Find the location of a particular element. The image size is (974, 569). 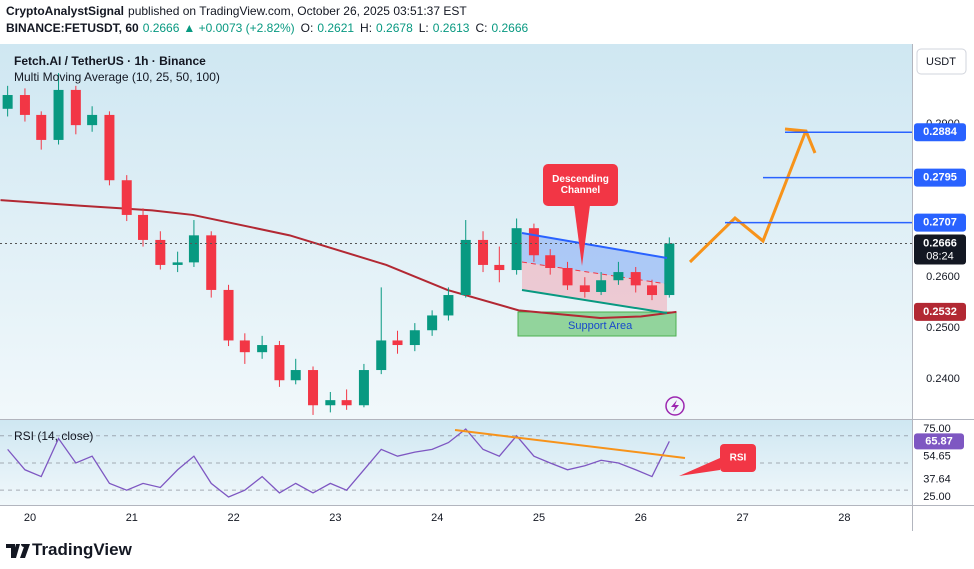

author: CryptoAnalystSignal is located at coordinates (65, 11).